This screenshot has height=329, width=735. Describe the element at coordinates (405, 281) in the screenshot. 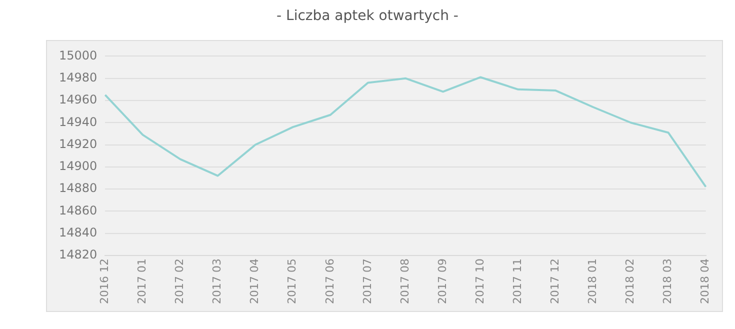

I see `x-tick-label: 2017 08` at that location.